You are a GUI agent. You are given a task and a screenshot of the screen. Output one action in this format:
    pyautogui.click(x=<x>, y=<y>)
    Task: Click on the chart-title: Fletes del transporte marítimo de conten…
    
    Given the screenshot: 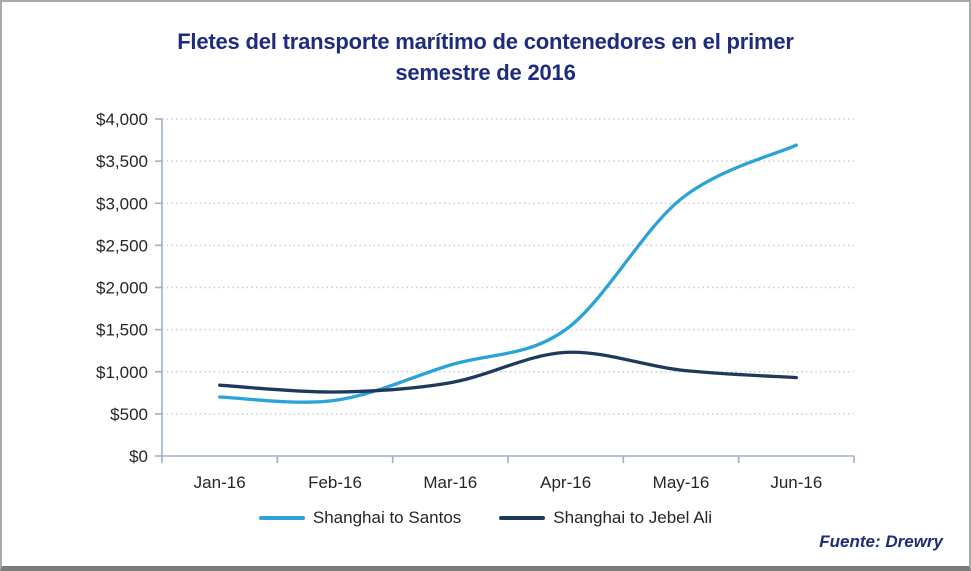 What is the action you would take?
    pyautogui.click(x=485, y=57)
    